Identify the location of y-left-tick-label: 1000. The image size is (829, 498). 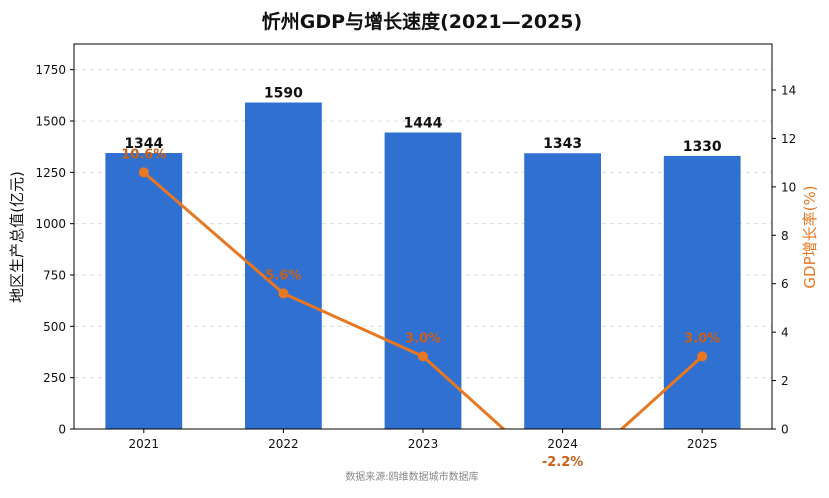
(50, 224).